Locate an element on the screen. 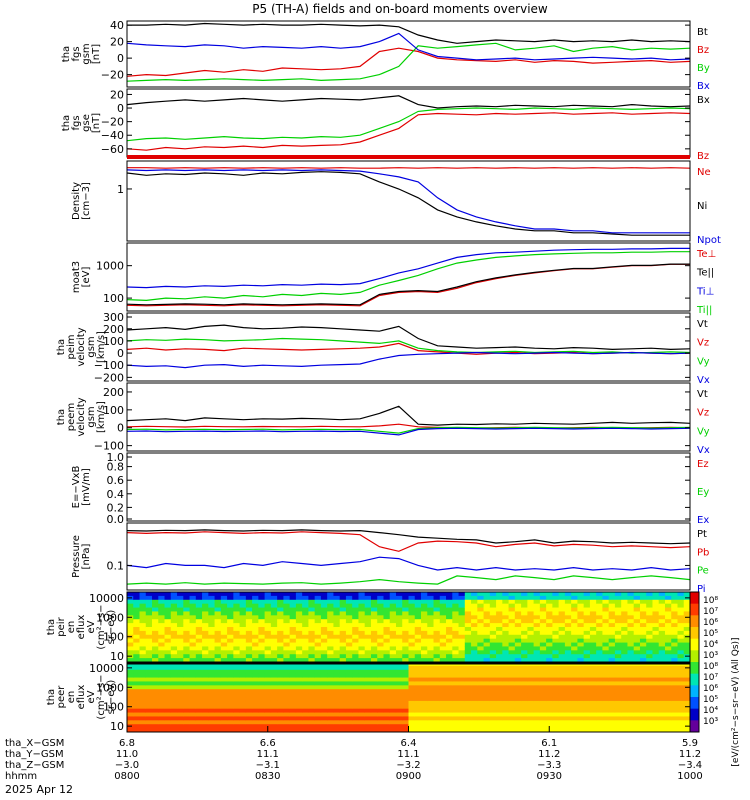 The height and width of the screenshot is (800, 750). y-axis-label: velocity is located at coordinates (81, 416).